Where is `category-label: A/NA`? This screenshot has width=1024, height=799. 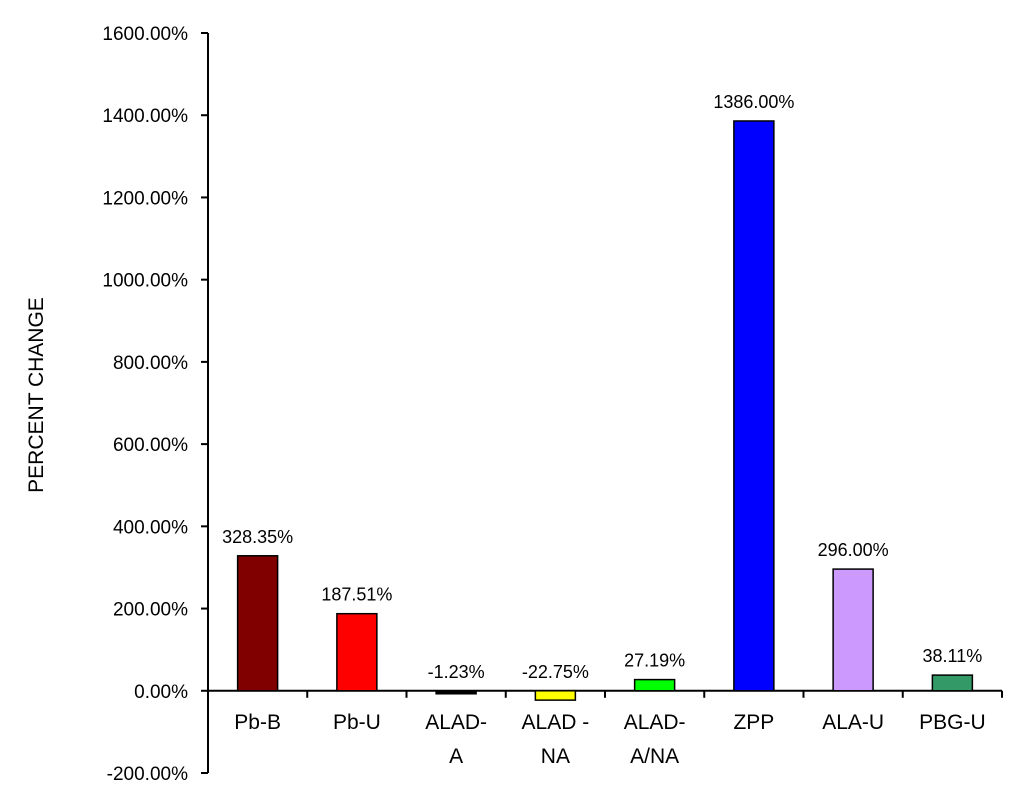
category-label: A/NA is located at coordinates (654, 756).